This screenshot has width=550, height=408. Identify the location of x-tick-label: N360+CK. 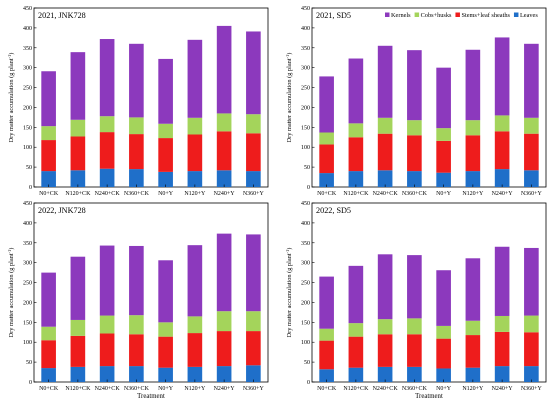
(415, 194).